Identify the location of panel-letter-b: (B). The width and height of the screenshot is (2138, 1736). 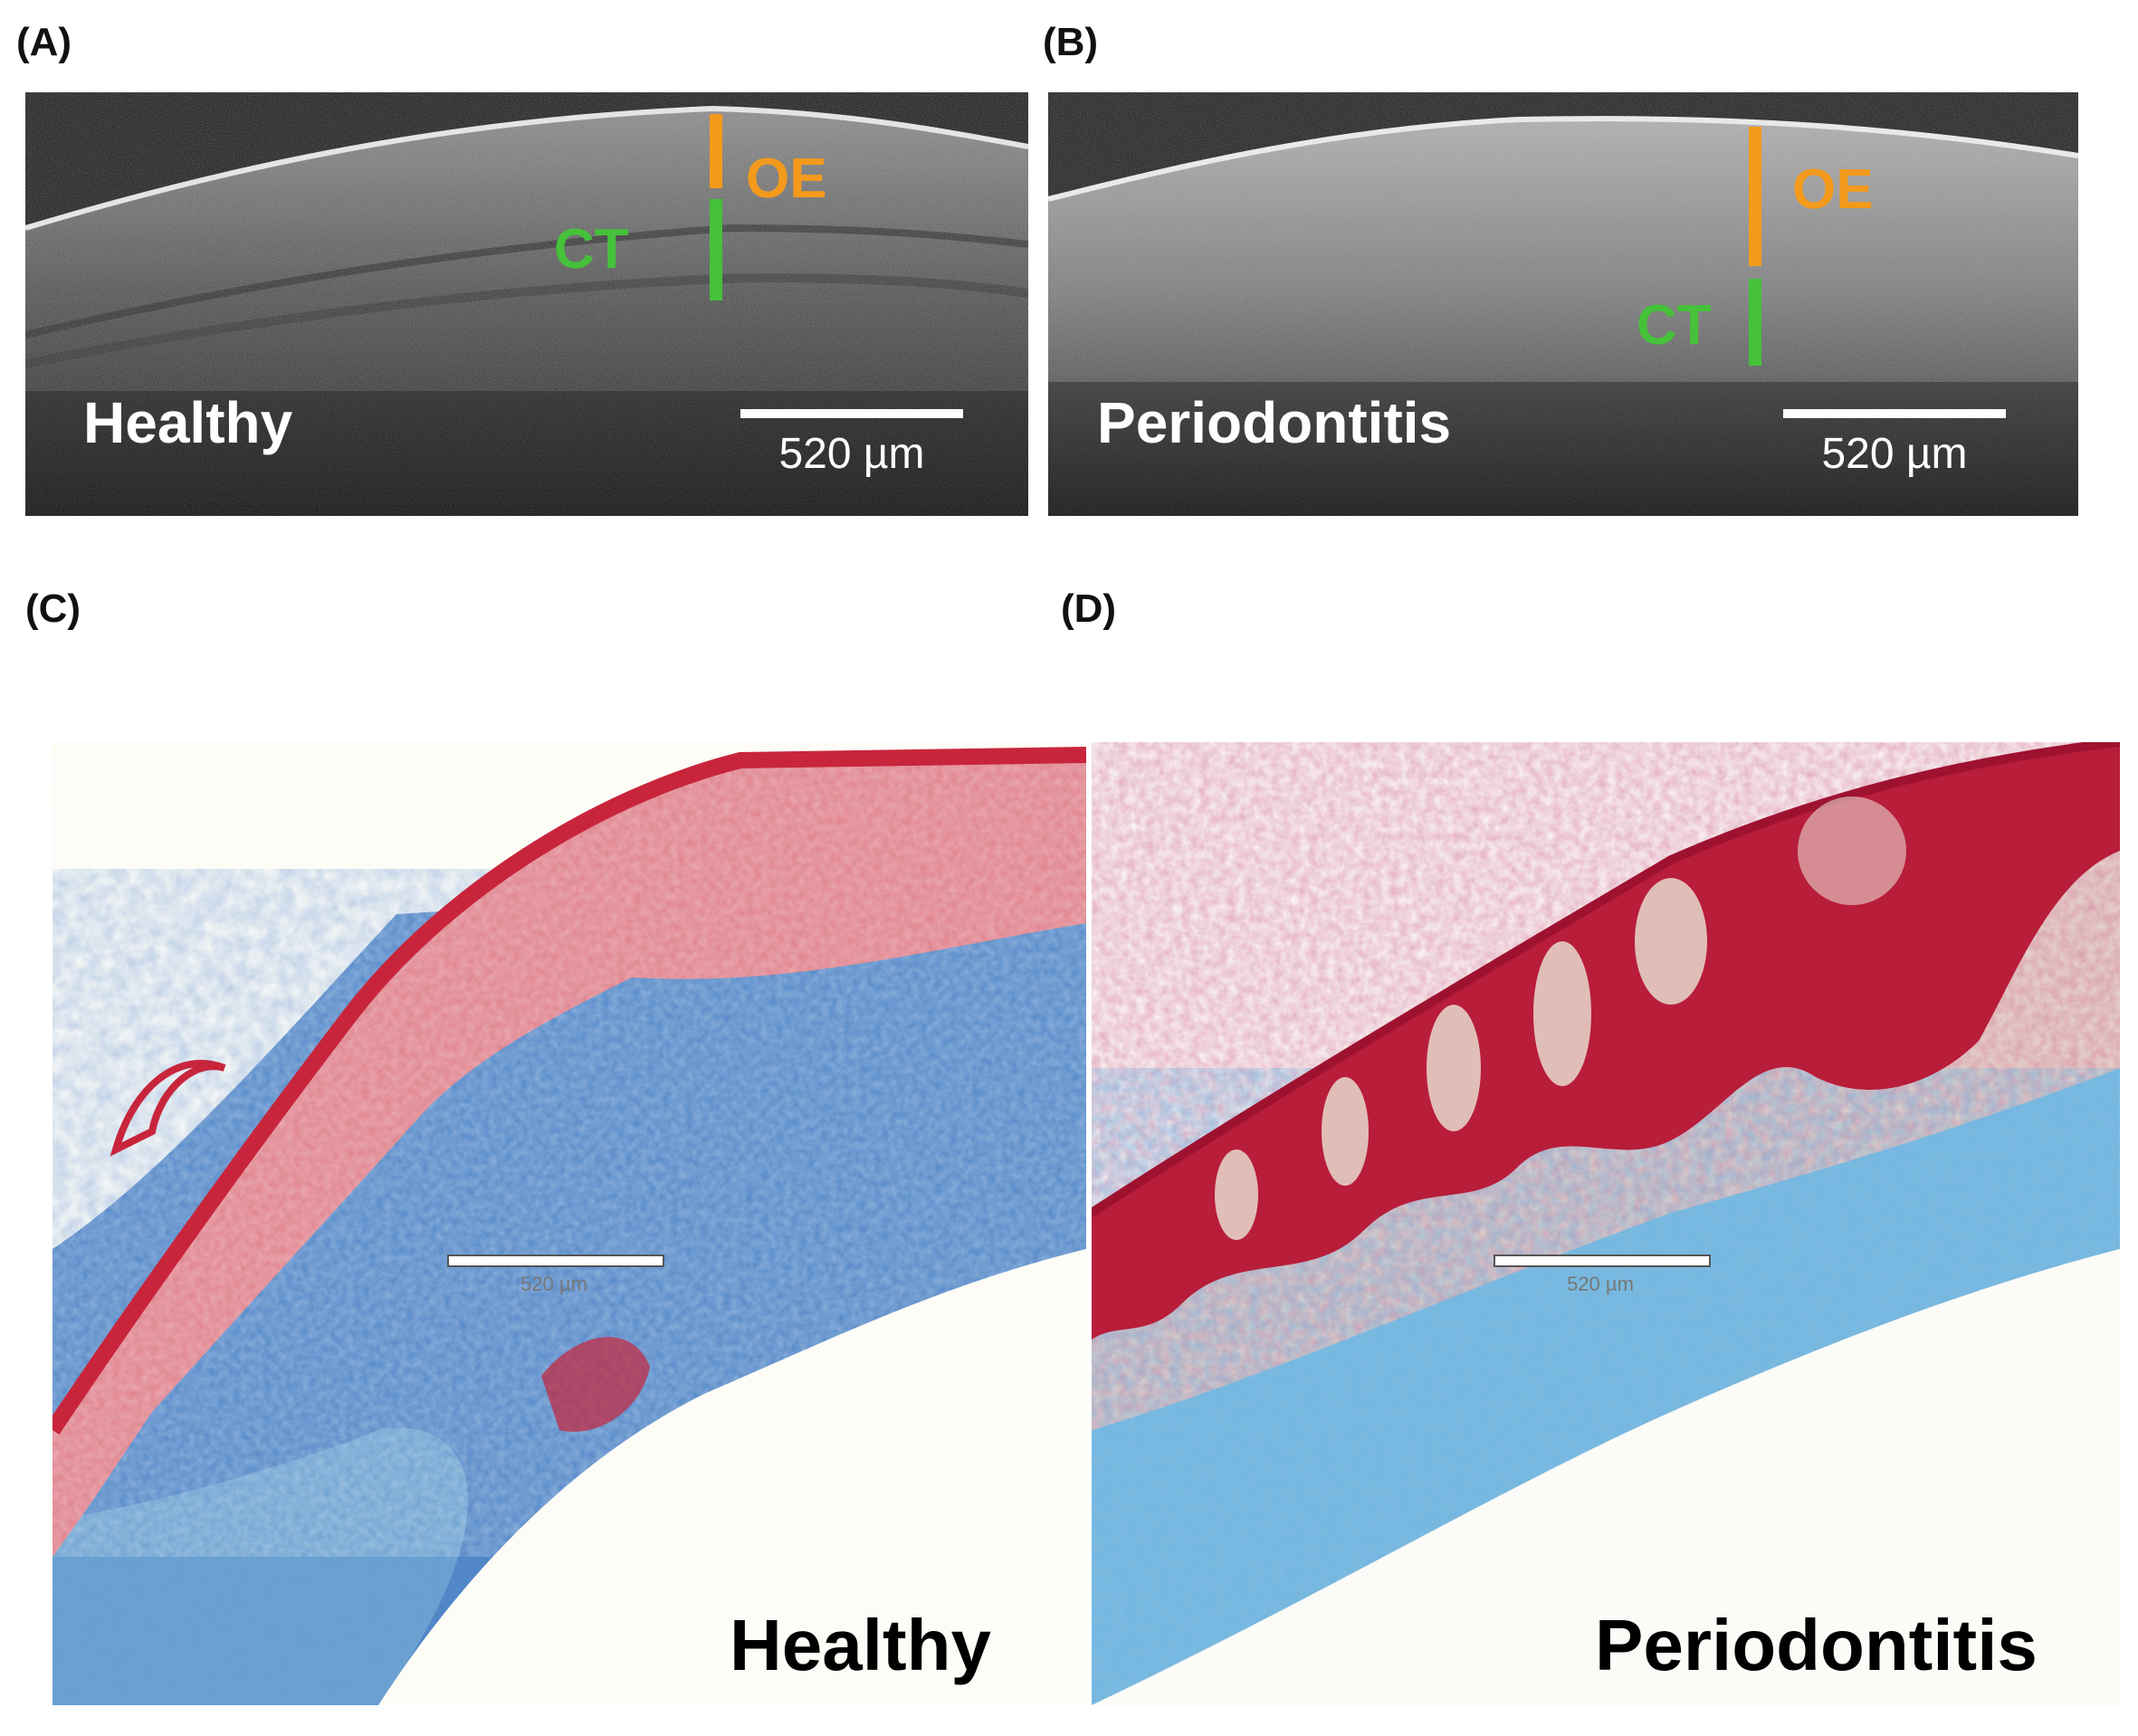
(1071, 42).